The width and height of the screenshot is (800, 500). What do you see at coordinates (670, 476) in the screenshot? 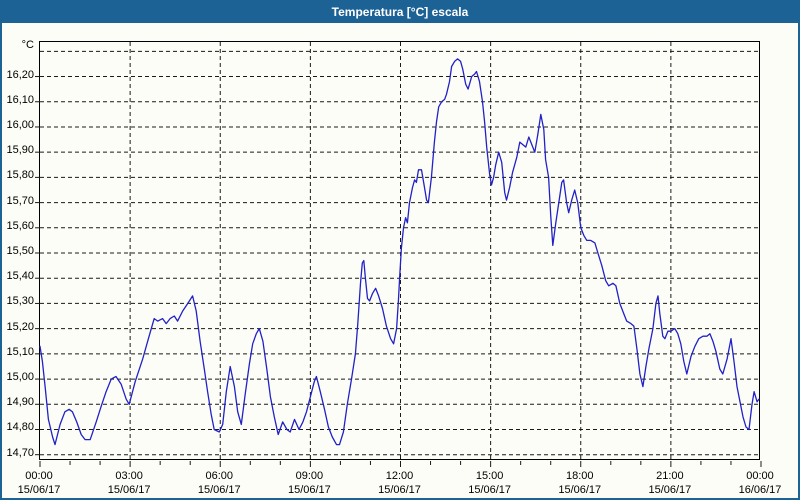
I see `x-tick-time: 21:00` at bounding box center [670, 476].